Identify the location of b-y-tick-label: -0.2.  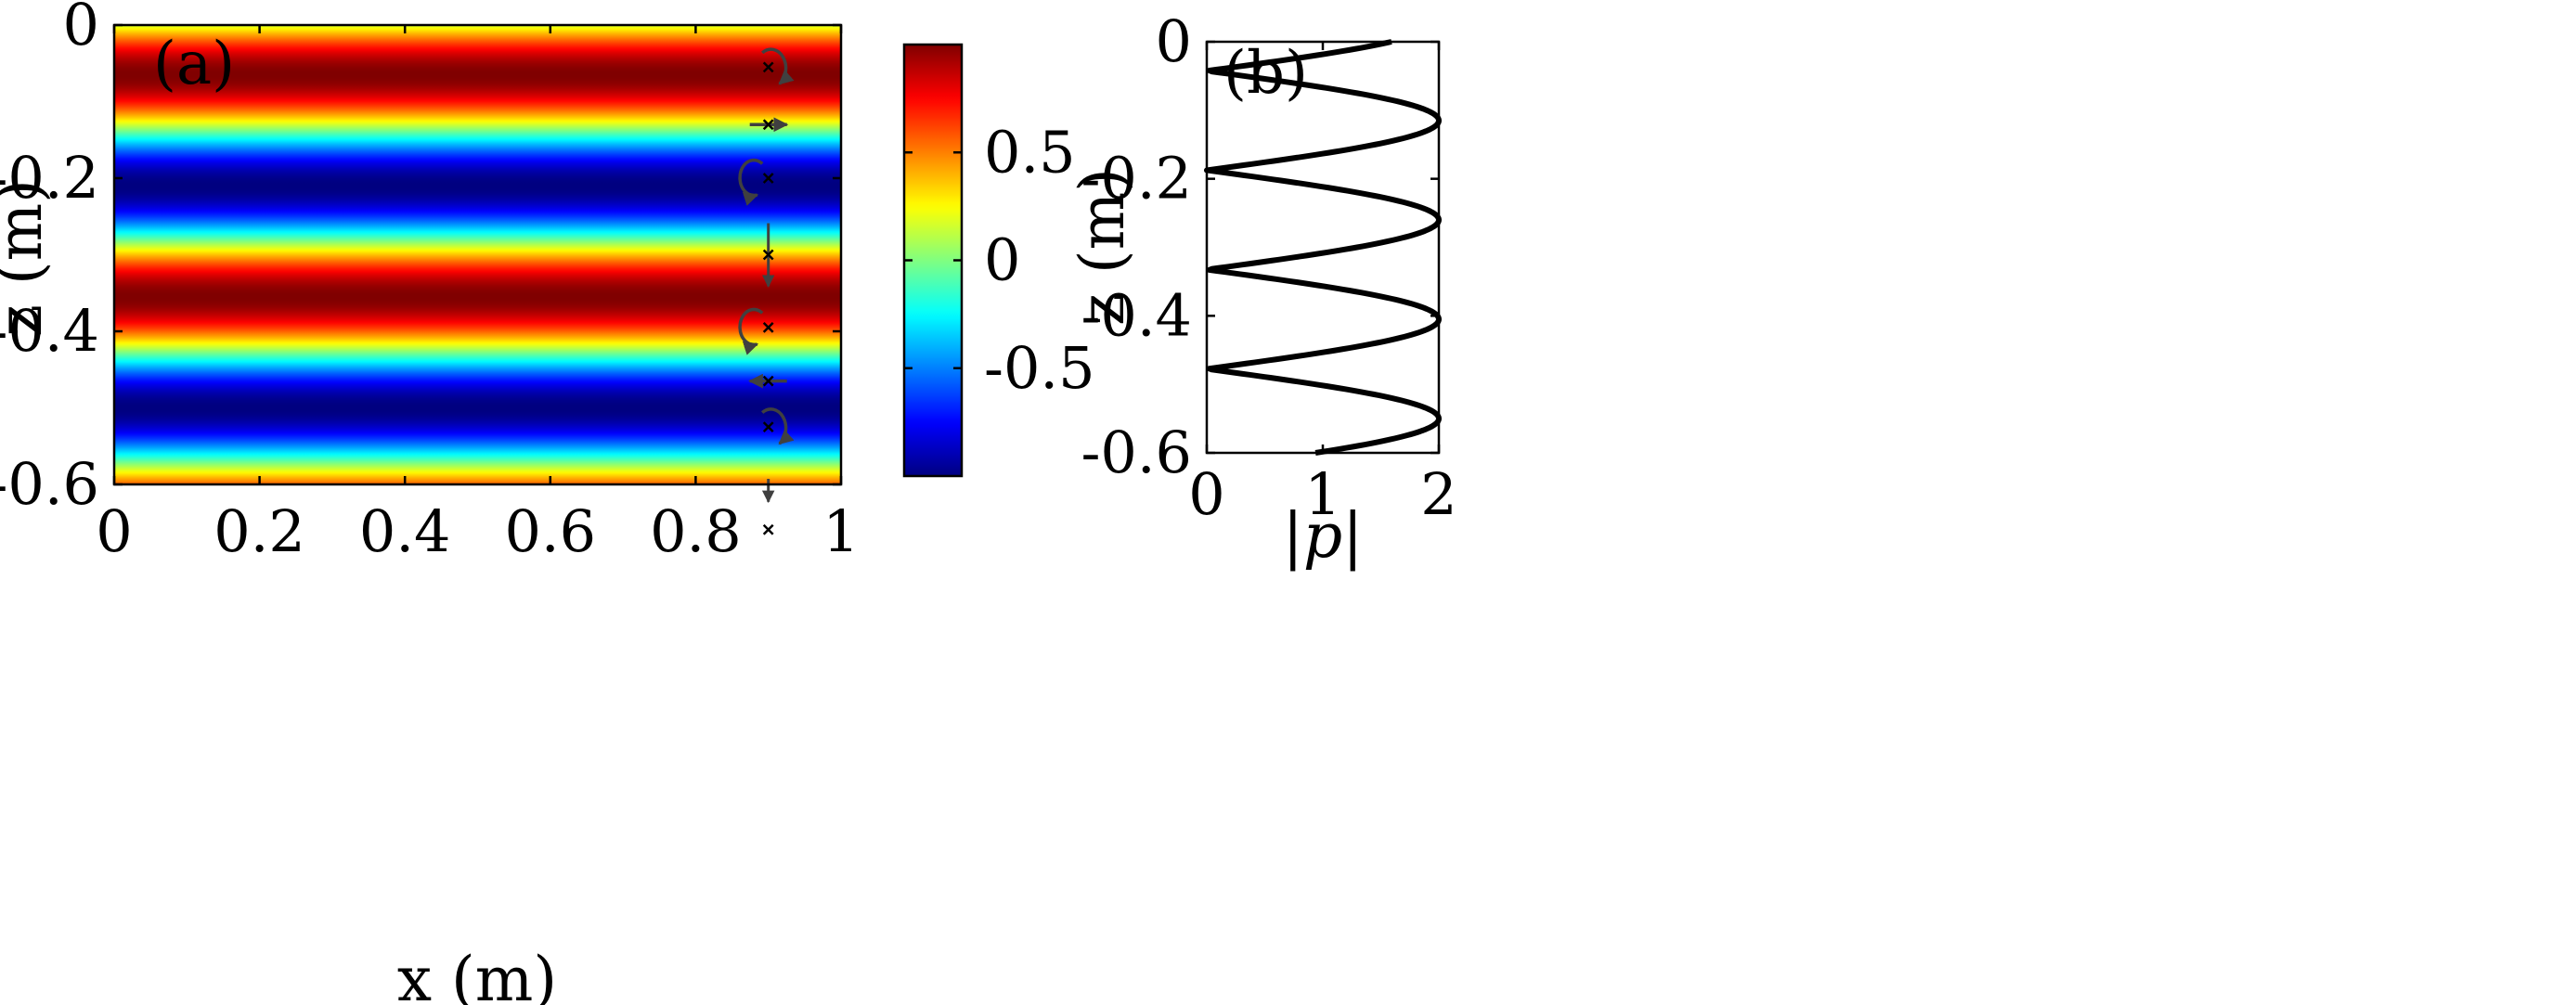
(1136, 179).